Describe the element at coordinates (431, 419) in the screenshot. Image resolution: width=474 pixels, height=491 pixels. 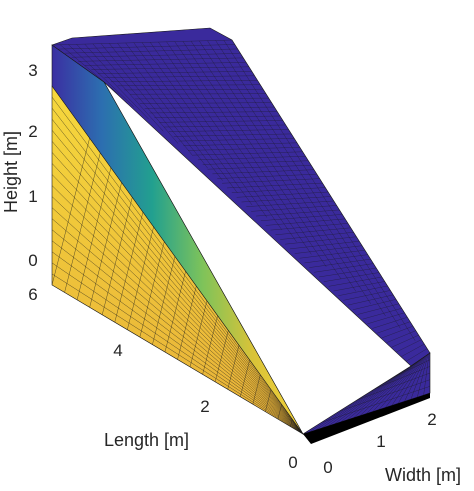
I see `x-tick-label: 2` at that location.